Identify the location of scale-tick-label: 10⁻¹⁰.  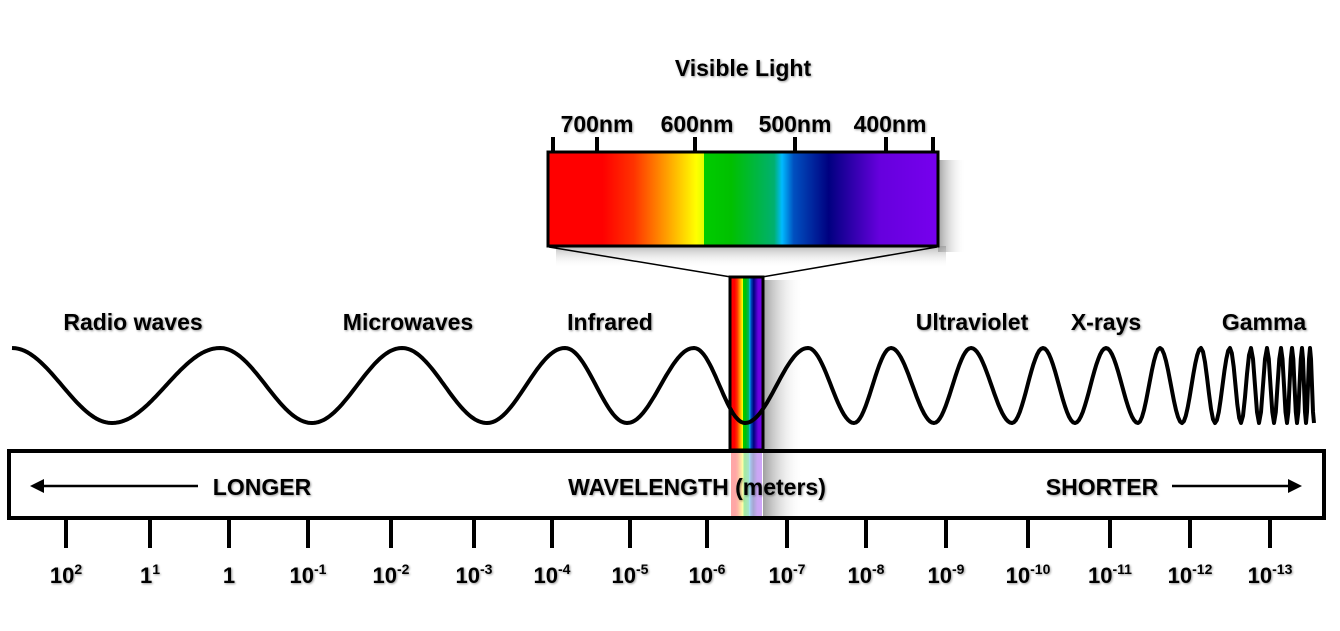
(1028, 574).